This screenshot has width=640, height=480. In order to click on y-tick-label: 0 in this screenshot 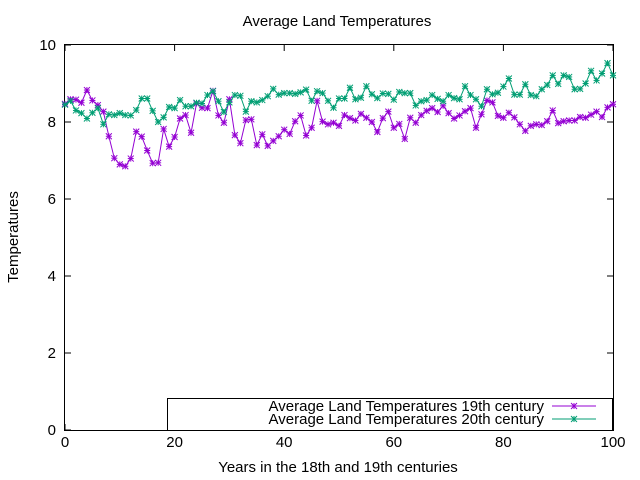, I will do `click(52, 430)`.